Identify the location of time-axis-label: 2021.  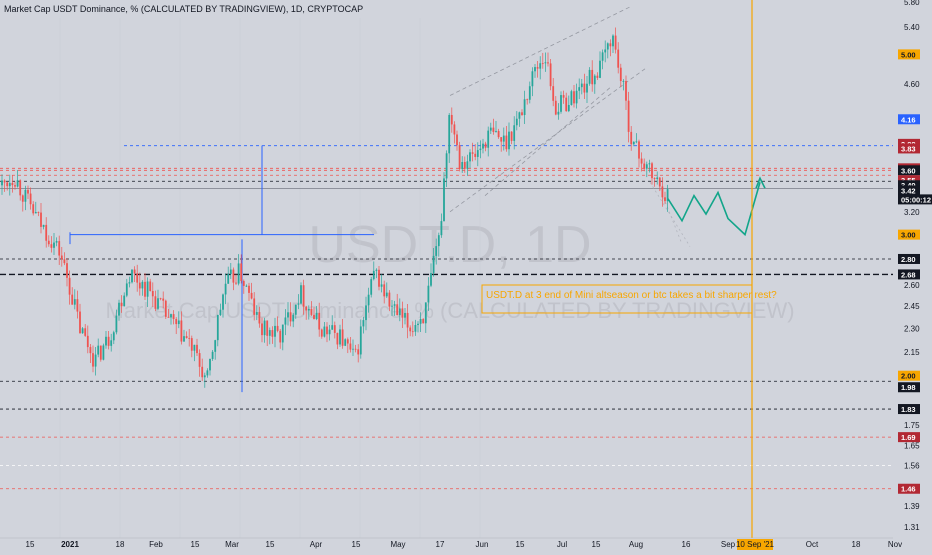
(70, 544).